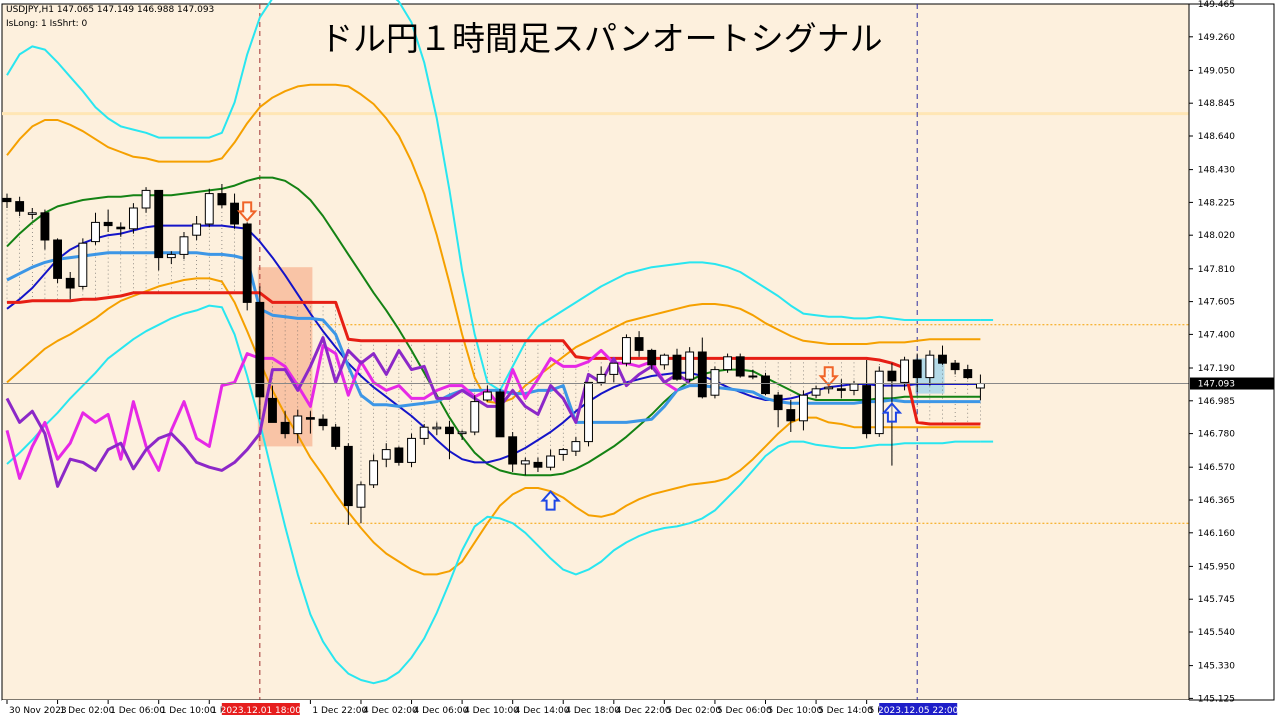  Describe the element at coordinates (1216, 468) in the screenshot. I see `price-tick-label: 146.570` at that location.